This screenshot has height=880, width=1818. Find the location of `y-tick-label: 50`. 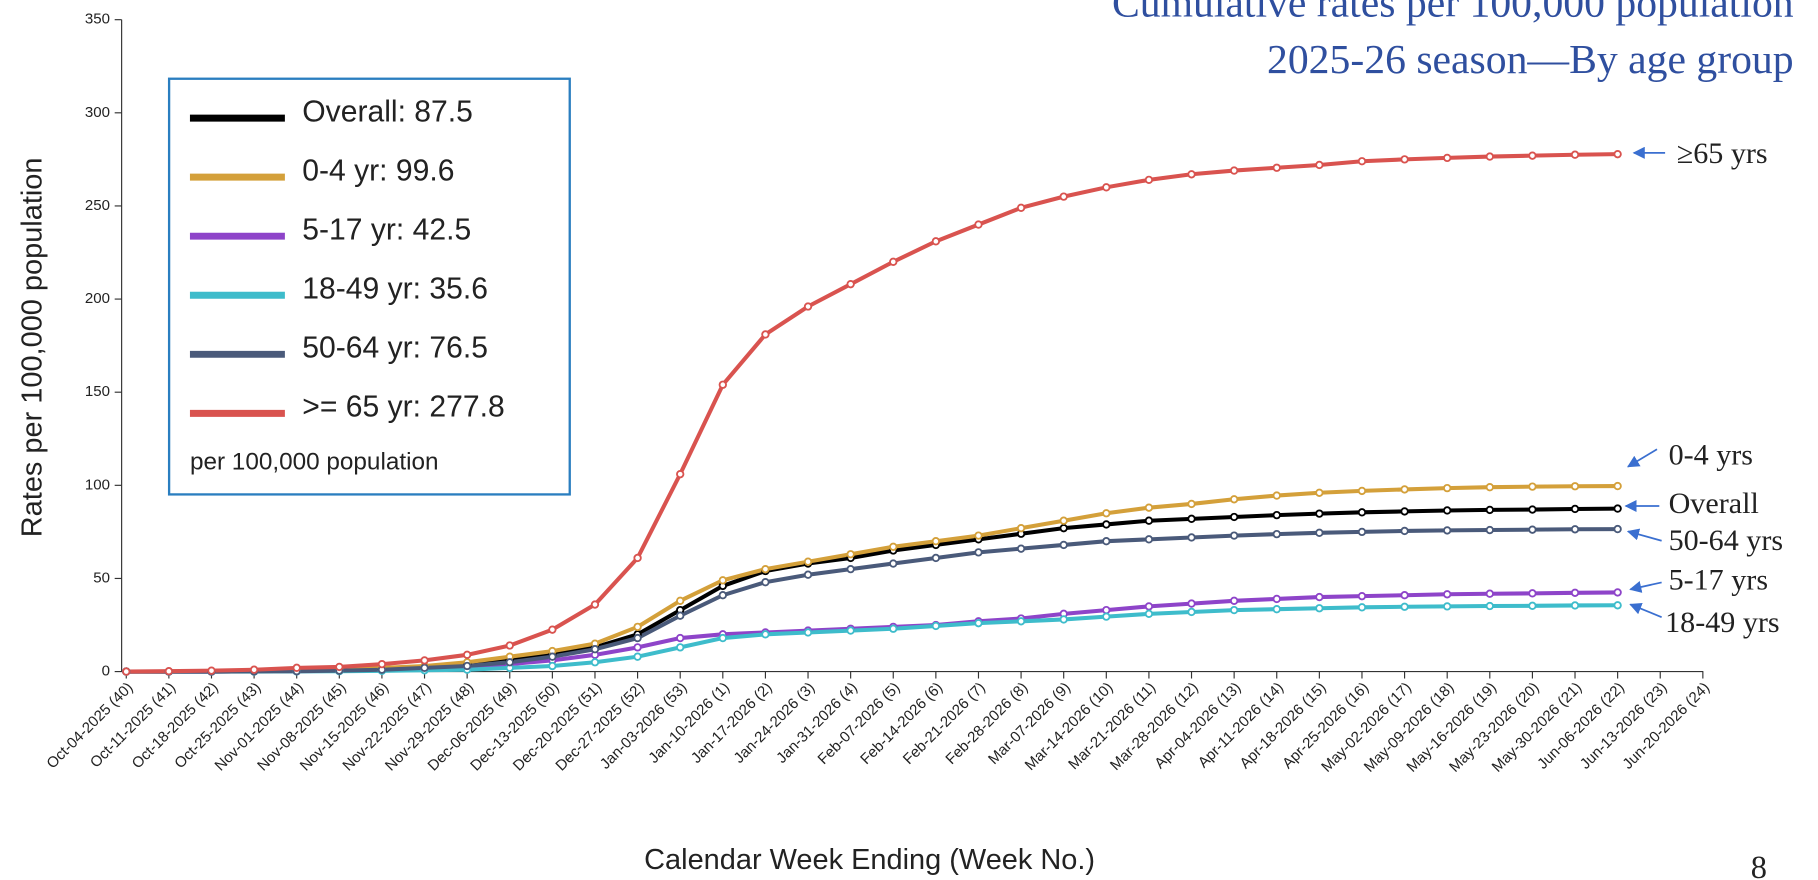

y-tick-label: 50 is located at coordinates (101, 577).